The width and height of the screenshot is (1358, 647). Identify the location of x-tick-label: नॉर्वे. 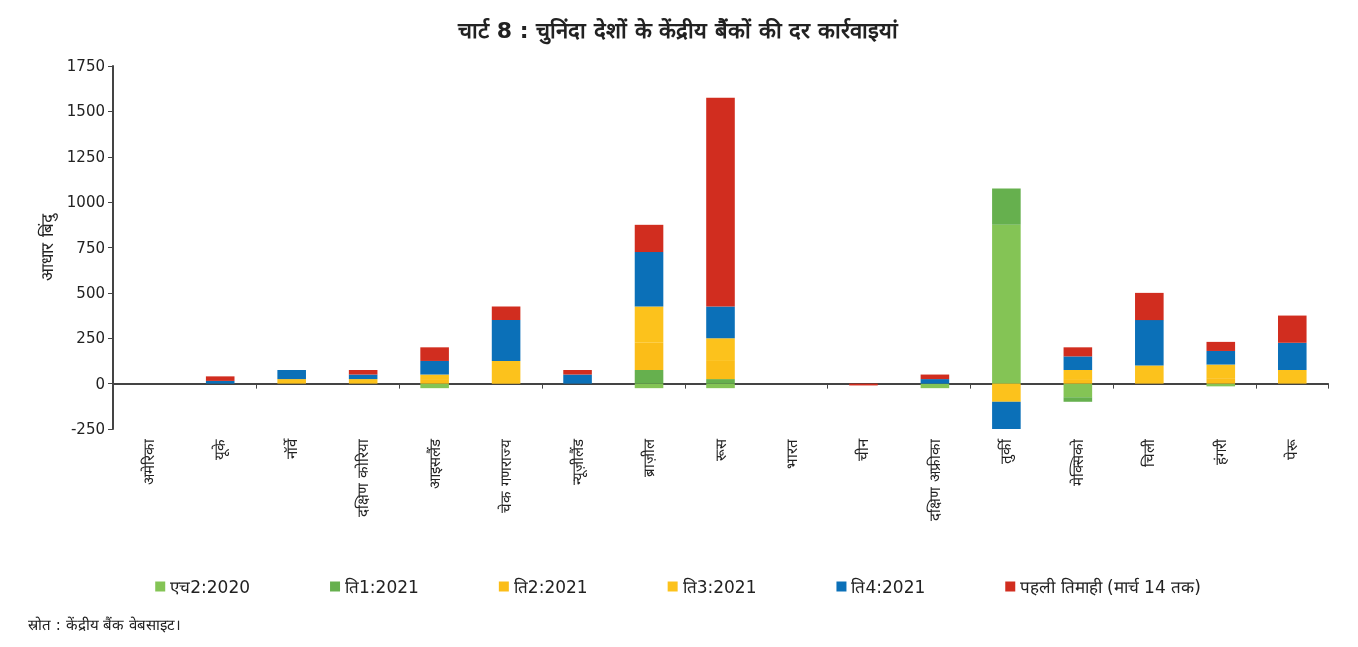
(291, 448).